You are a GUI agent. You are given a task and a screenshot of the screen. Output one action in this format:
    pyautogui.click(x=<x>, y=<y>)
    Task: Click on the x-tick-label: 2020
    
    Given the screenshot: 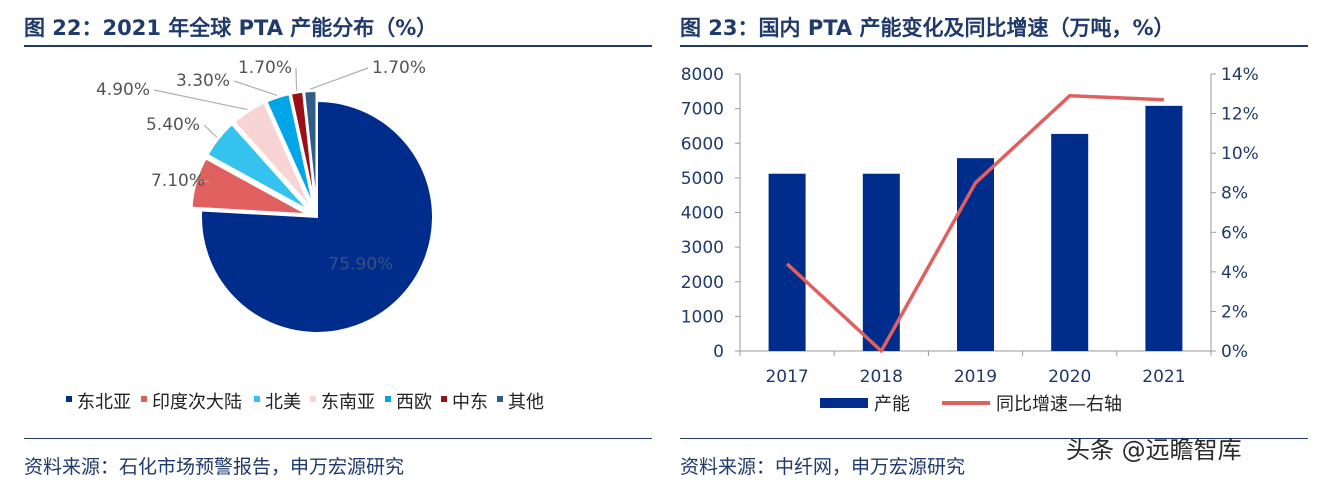 What is the action you would take?
    pyautogui.click(x=1069, y=377)
    